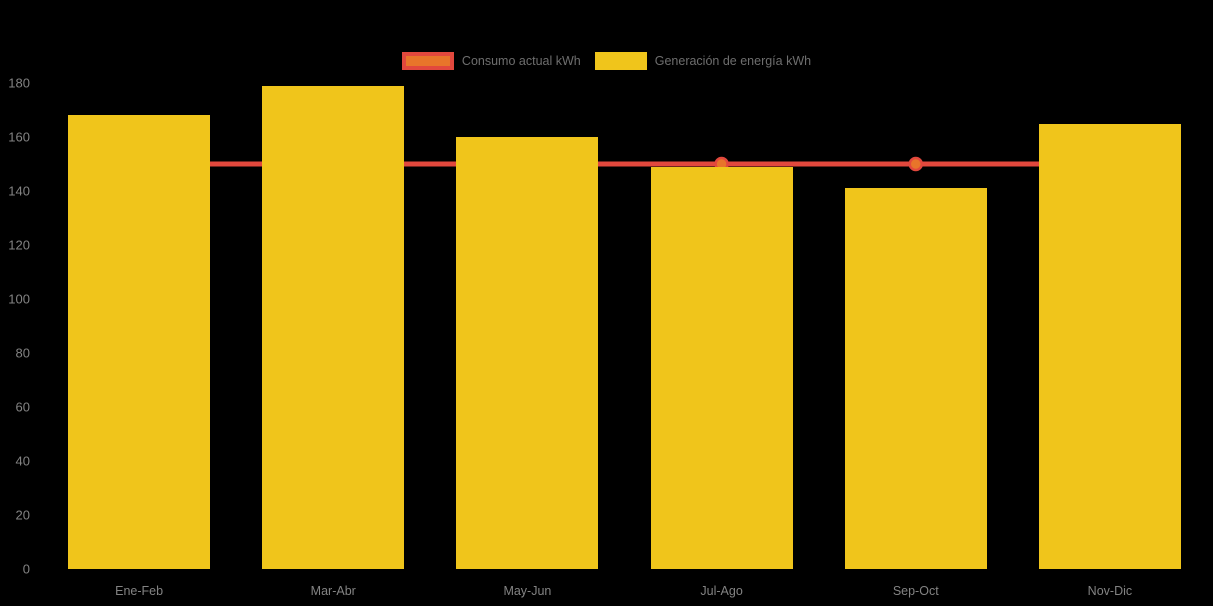 This screenshot has width=1213, height=606. Describe the element at coordinates (1109, 346) in the screenshot. I see `bar-Nov-Dic` at that location.